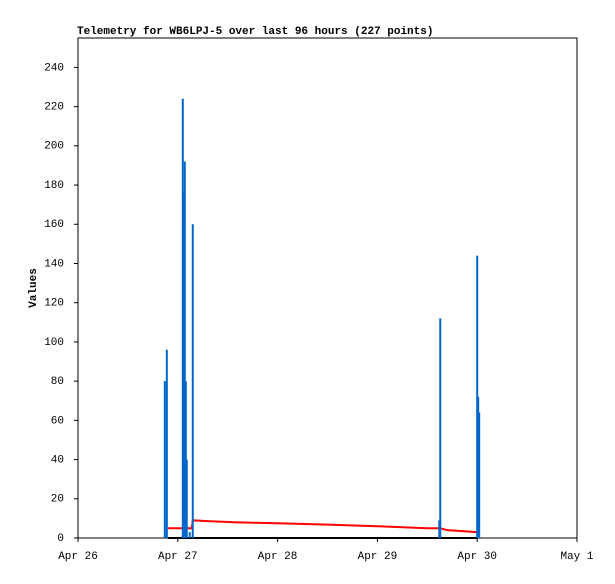 The image size is (615, 584). I want to click on y-tick-label: 180, so click(54, 186).